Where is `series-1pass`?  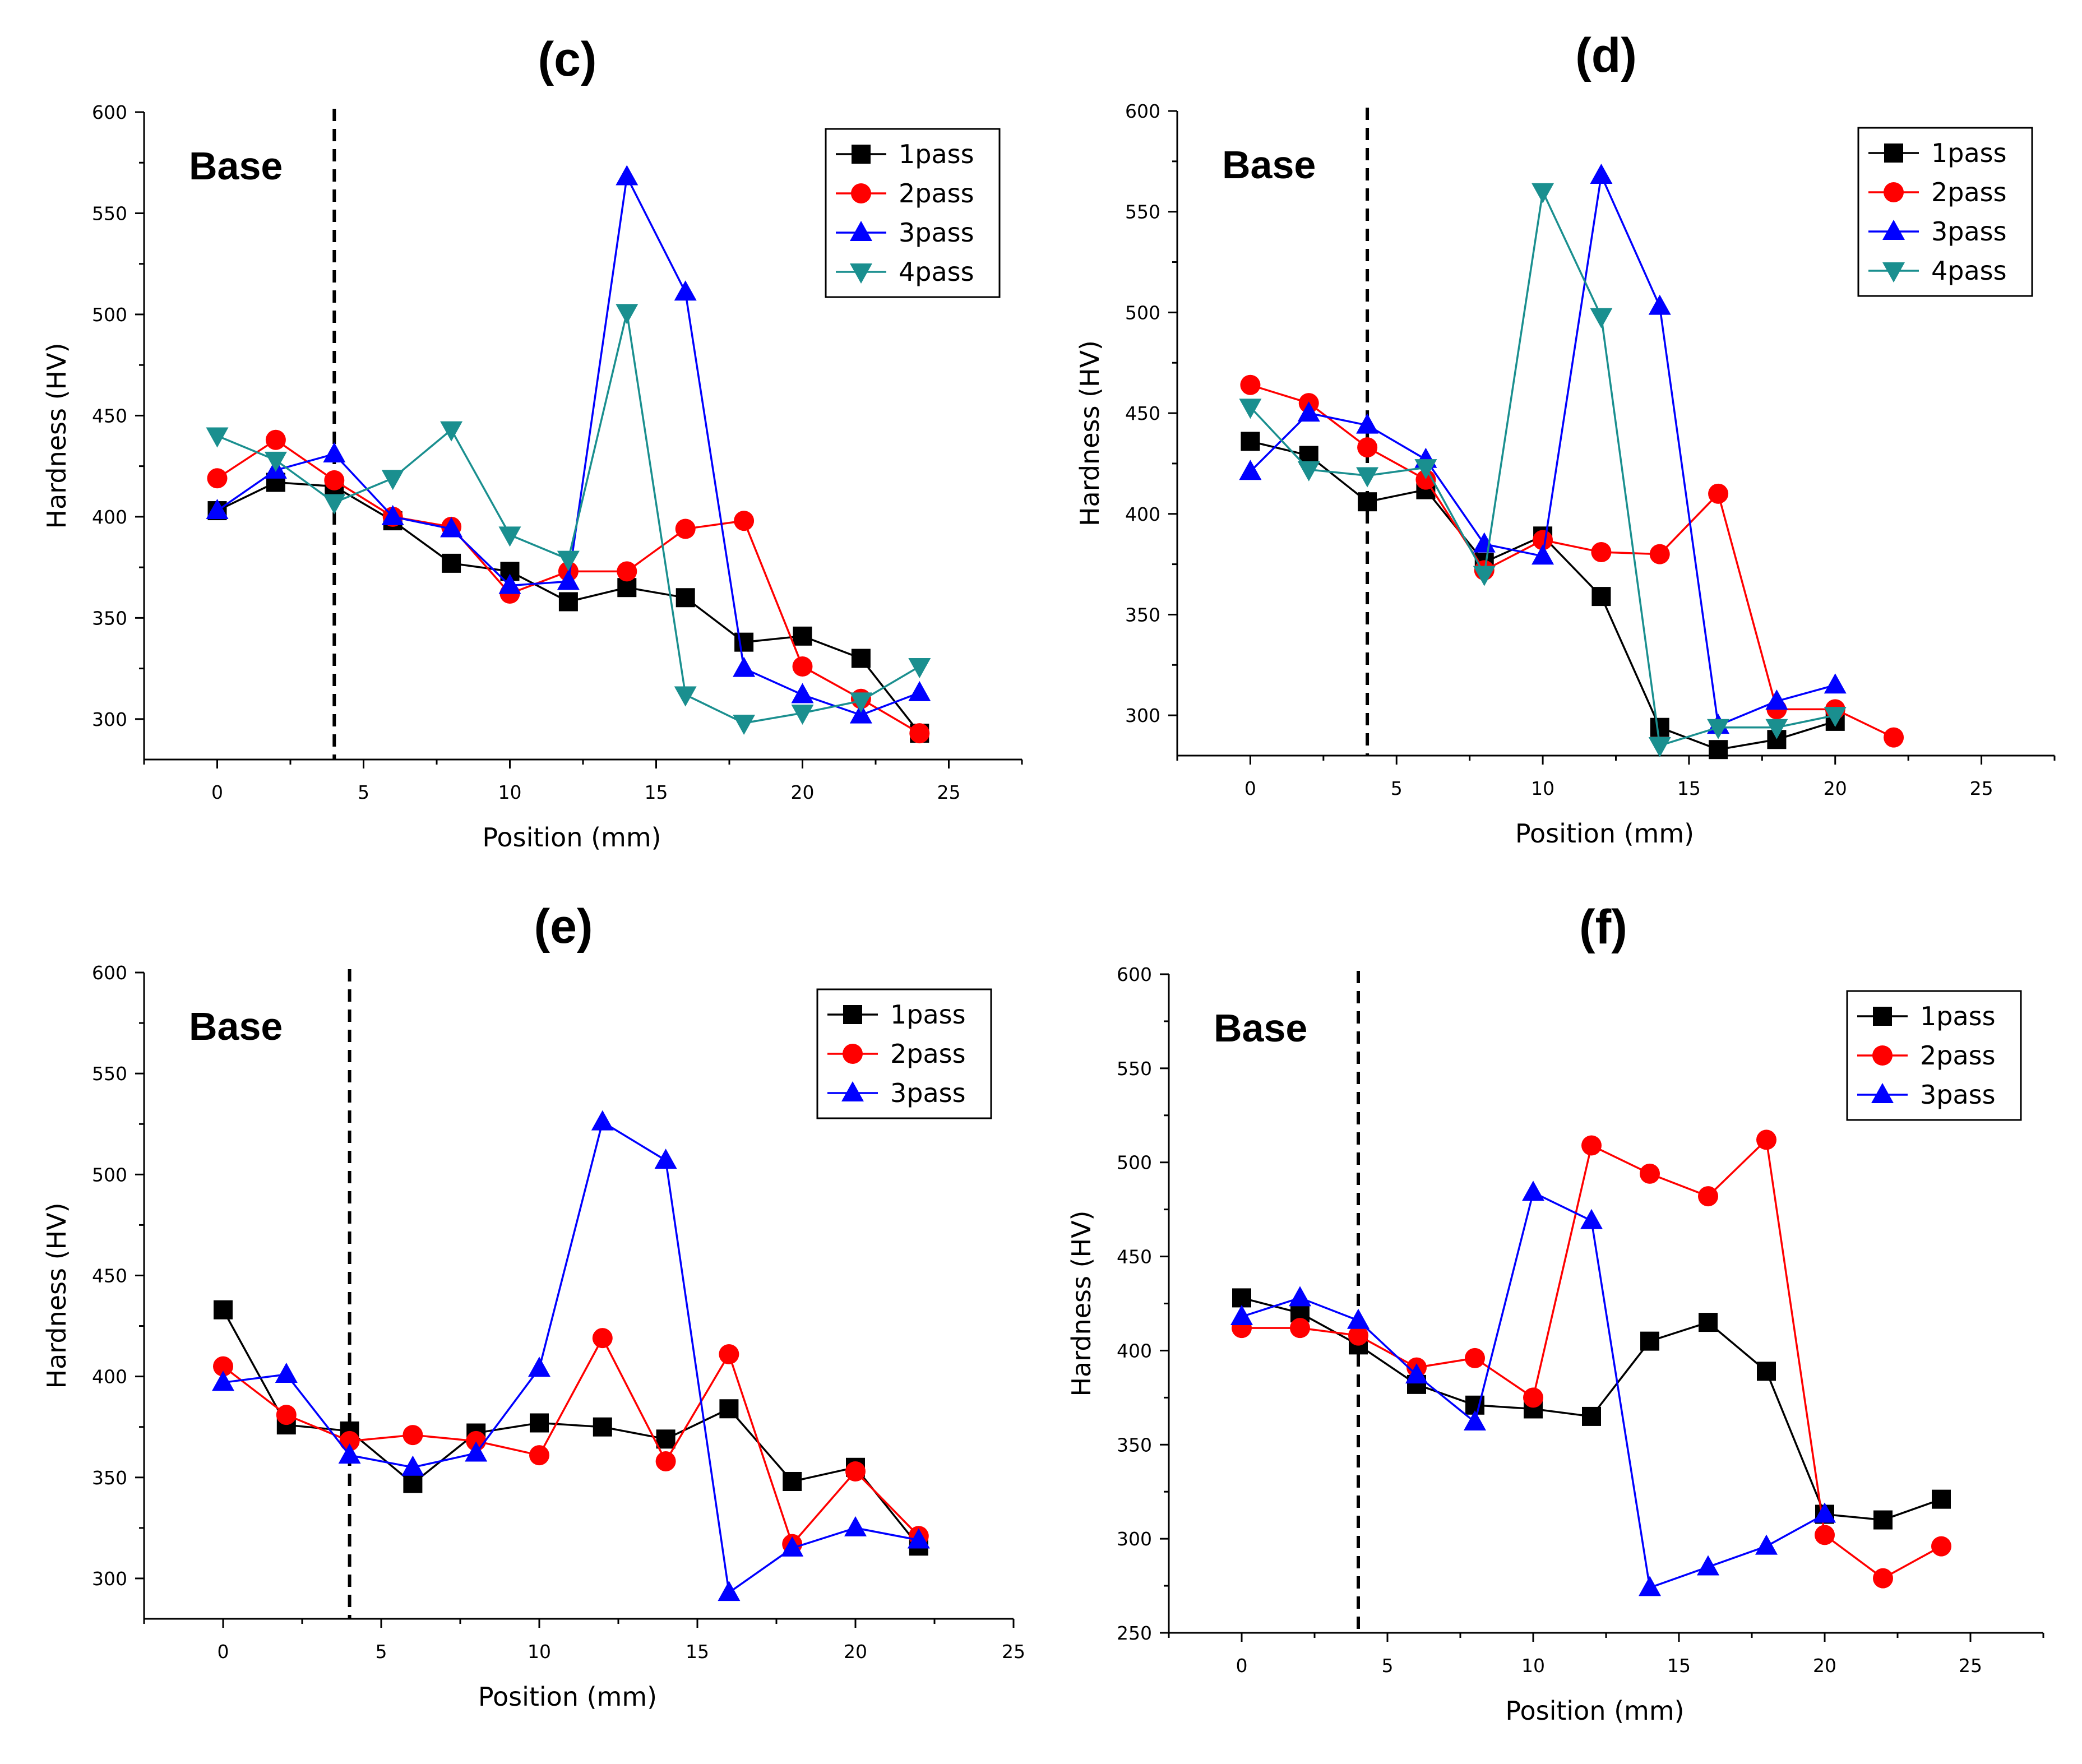
series-1pass is located at coordinates (568, 608).